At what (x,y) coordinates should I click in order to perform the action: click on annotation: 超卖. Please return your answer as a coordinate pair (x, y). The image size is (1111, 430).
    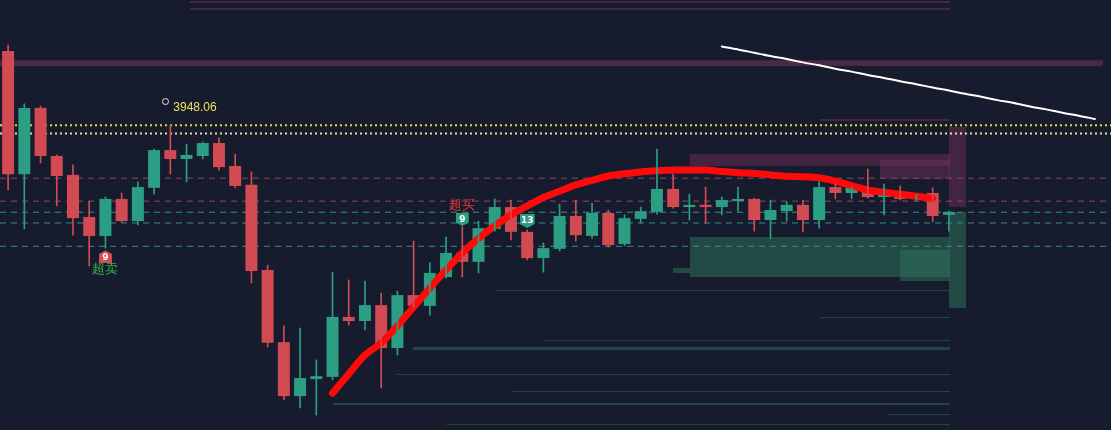
    Looking at the image, I should click on (105, 269).